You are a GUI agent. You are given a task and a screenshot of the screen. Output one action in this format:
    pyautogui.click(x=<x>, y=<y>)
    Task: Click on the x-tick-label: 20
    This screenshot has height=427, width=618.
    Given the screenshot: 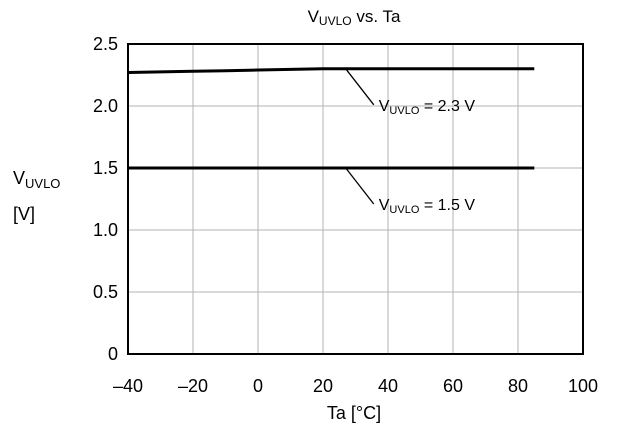 What is the action you would take?
    pyautogui.click(x=323, y=386)
    